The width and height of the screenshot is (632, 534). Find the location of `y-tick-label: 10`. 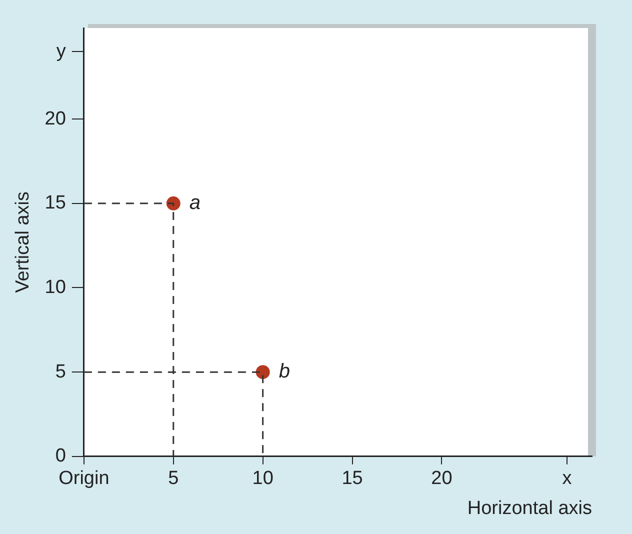

y-tick-label: 10 is located at coordinates (55, 287).